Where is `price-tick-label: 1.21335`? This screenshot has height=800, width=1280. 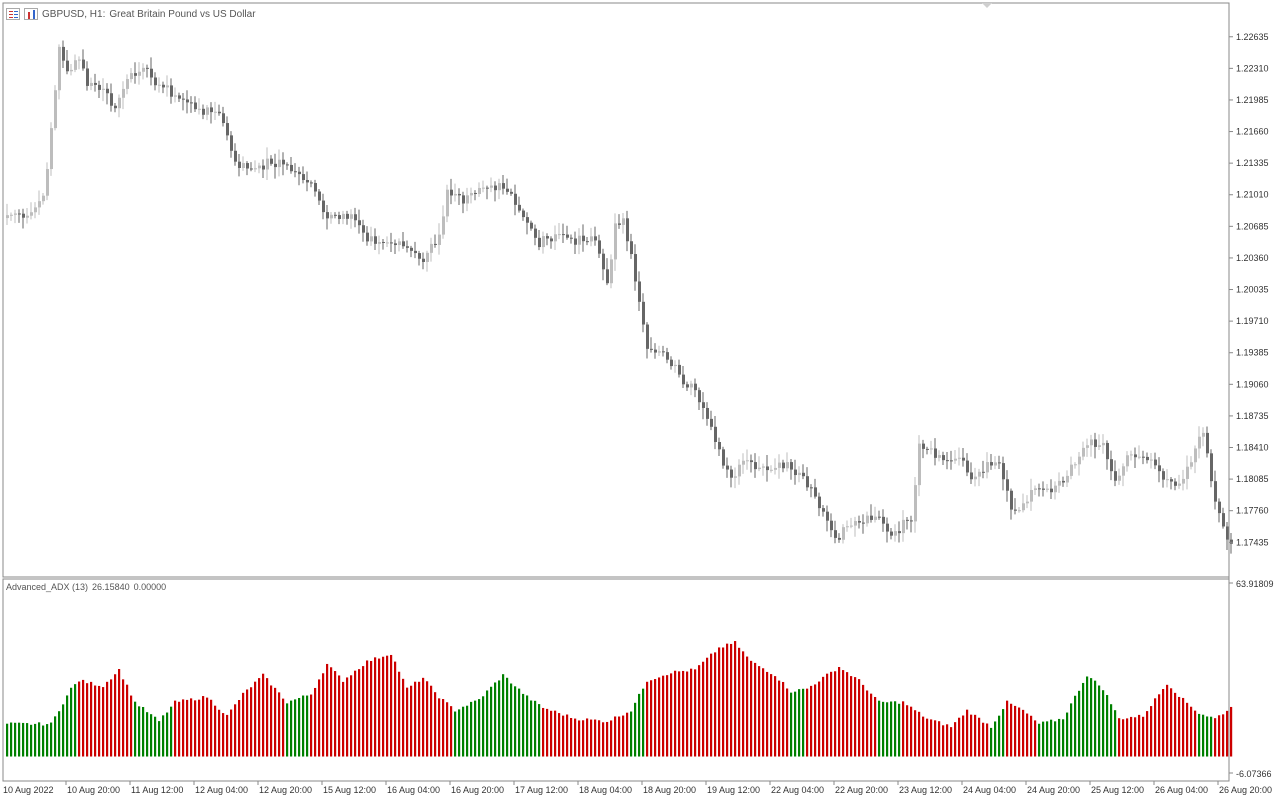
price-tick-label: 1.21335 is located at coordinates (1252, 163).